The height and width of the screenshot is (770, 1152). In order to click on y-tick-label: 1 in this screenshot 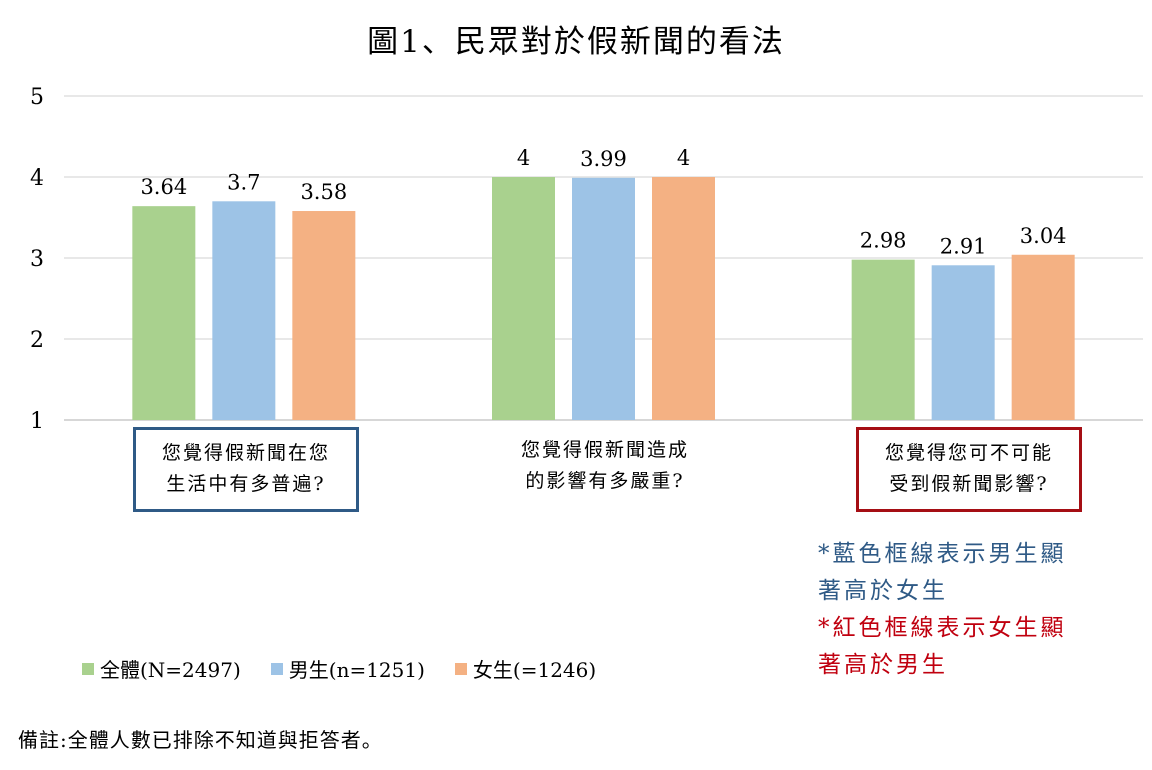, I will do `click(37, 421)`.